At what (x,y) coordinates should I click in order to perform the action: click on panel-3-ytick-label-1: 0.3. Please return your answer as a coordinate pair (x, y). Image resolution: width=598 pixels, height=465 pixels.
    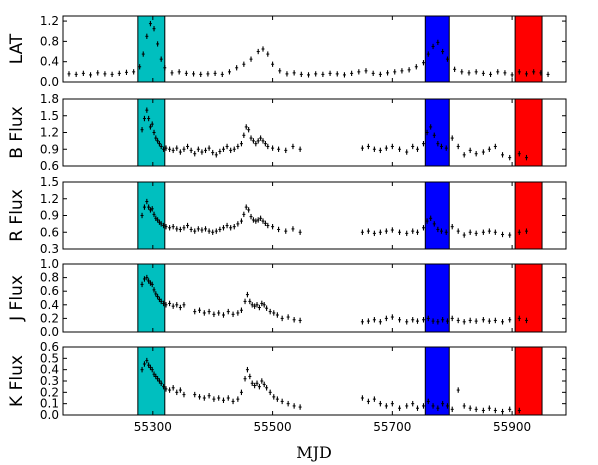
    Looking at the image, I should click on (49, 249).